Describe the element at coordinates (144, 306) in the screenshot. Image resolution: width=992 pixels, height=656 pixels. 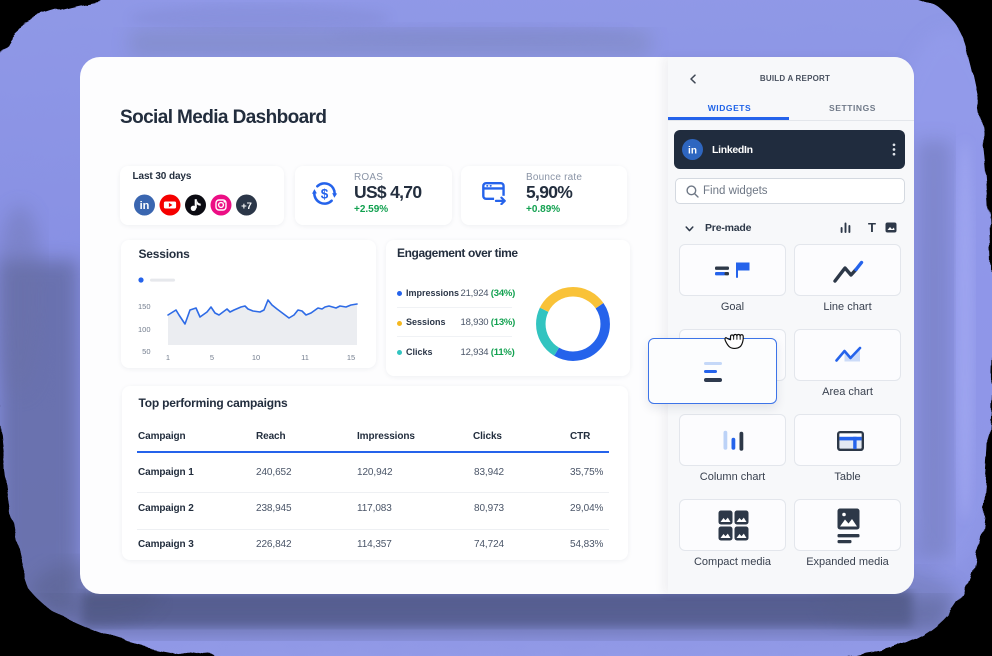
I see `svg-text: 150` at that location.